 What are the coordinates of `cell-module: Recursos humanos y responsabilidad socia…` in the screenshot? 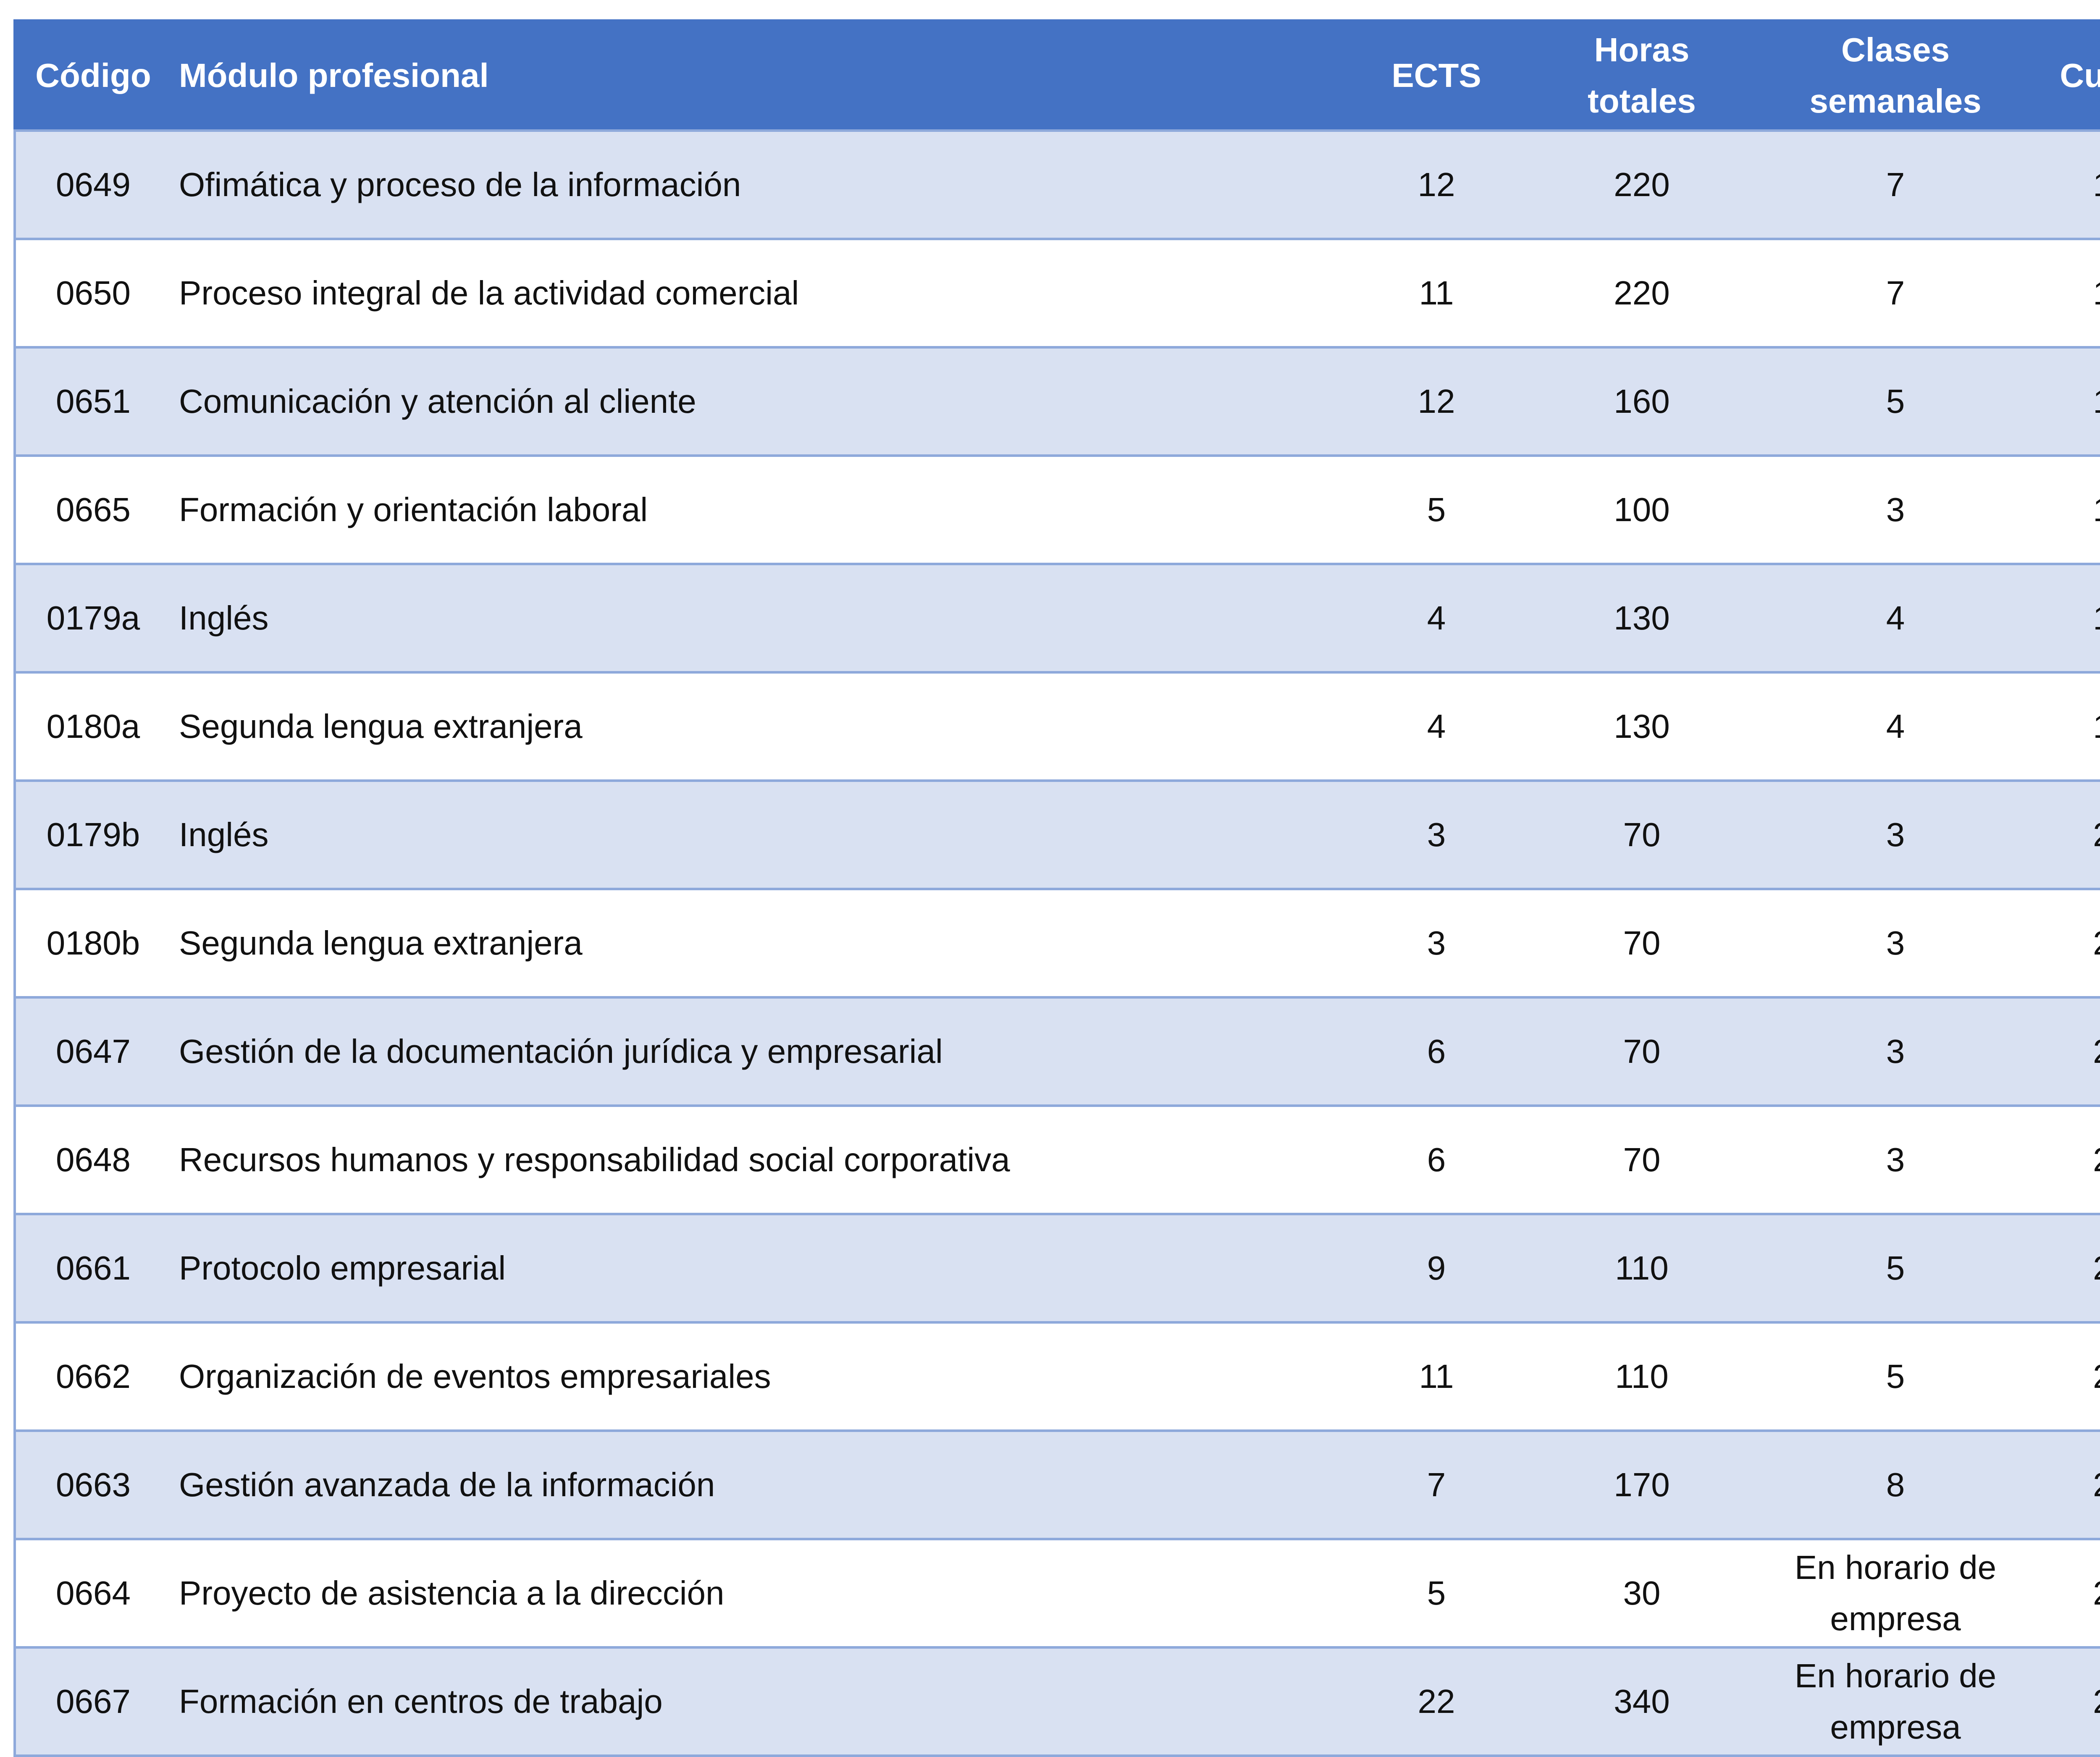 It's located at (756, 1159).